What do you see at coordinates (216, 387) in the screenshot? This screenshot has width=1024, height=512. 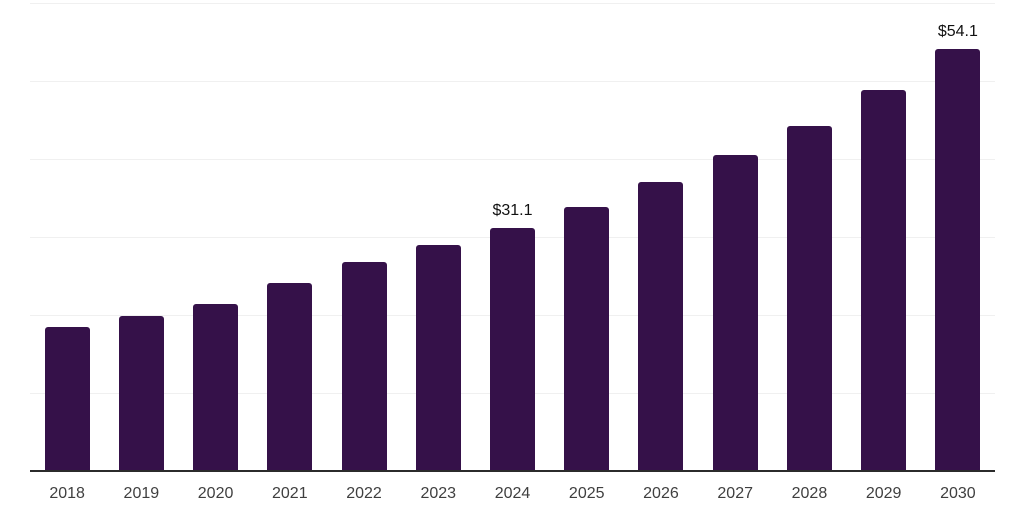 I see `bar-2020` at bounding box center [216, 387].